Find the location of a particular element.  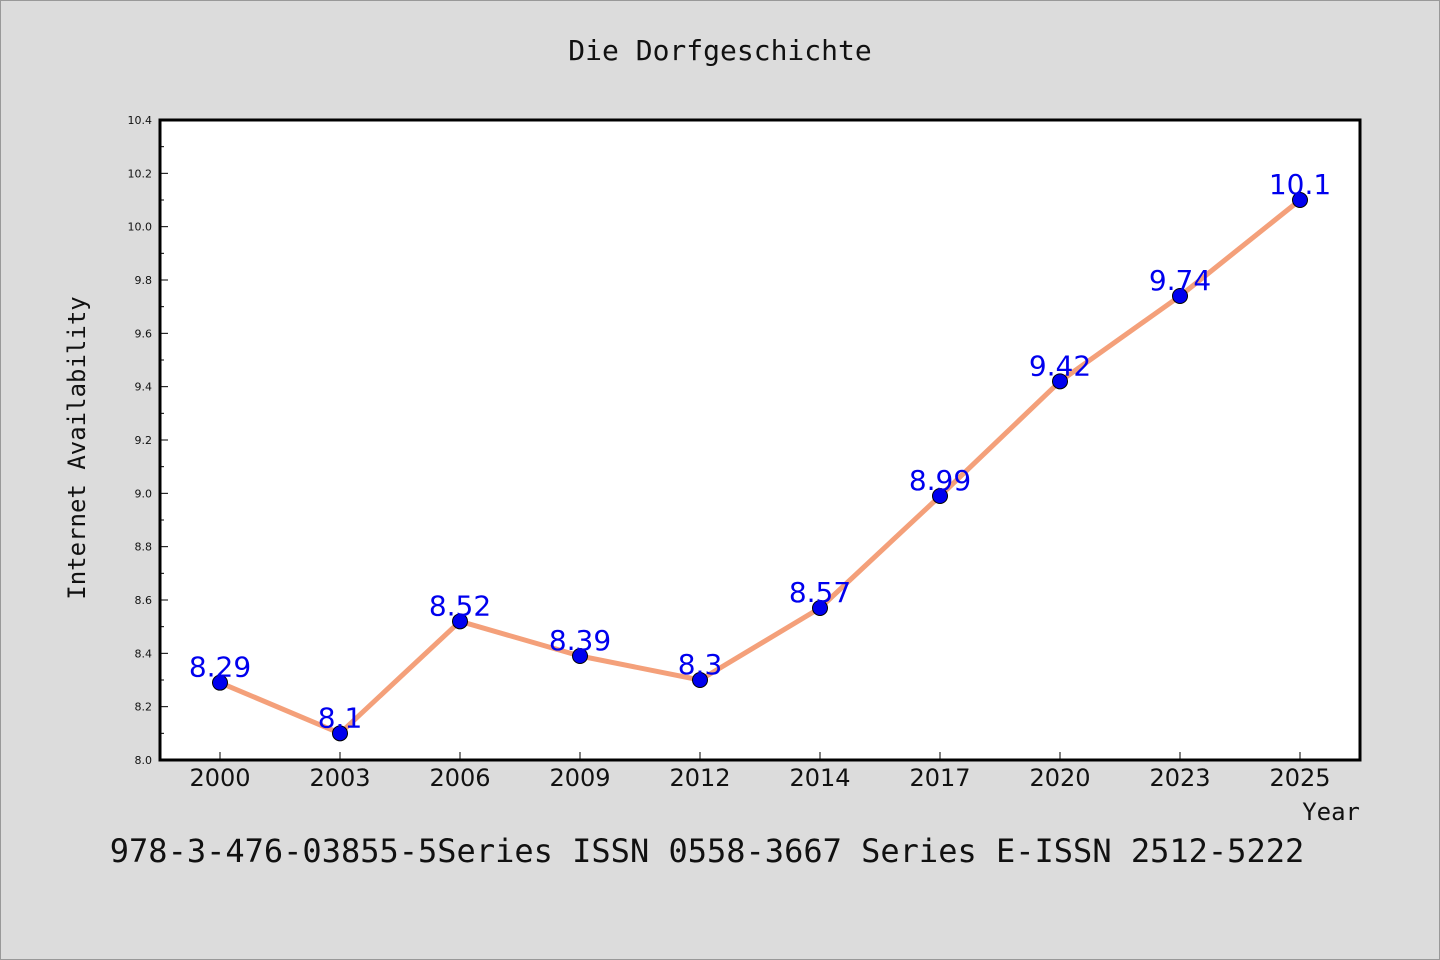

chart-title: Die Dorfgeschichte is located at coordinates (720, 50).